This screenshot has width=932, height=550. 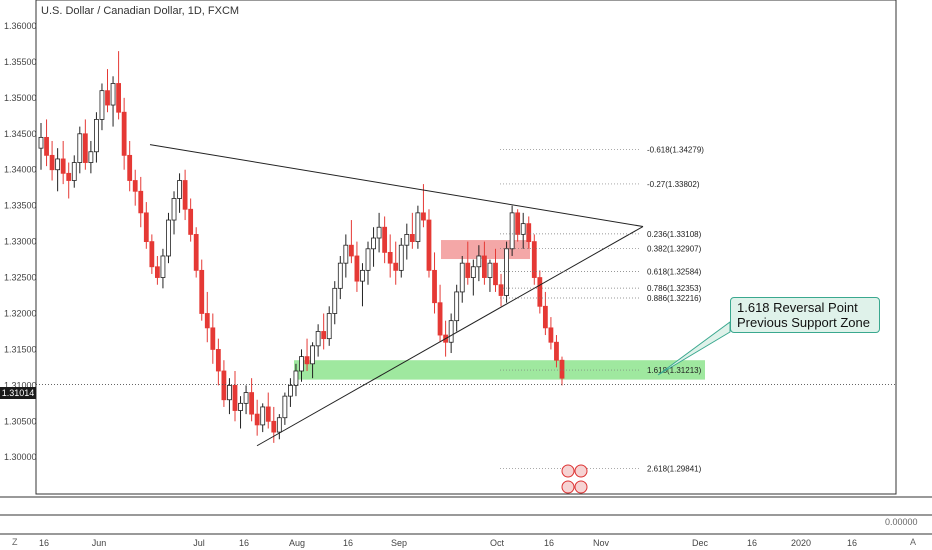 I want to click on support-zone, so click(x=499, y=370).